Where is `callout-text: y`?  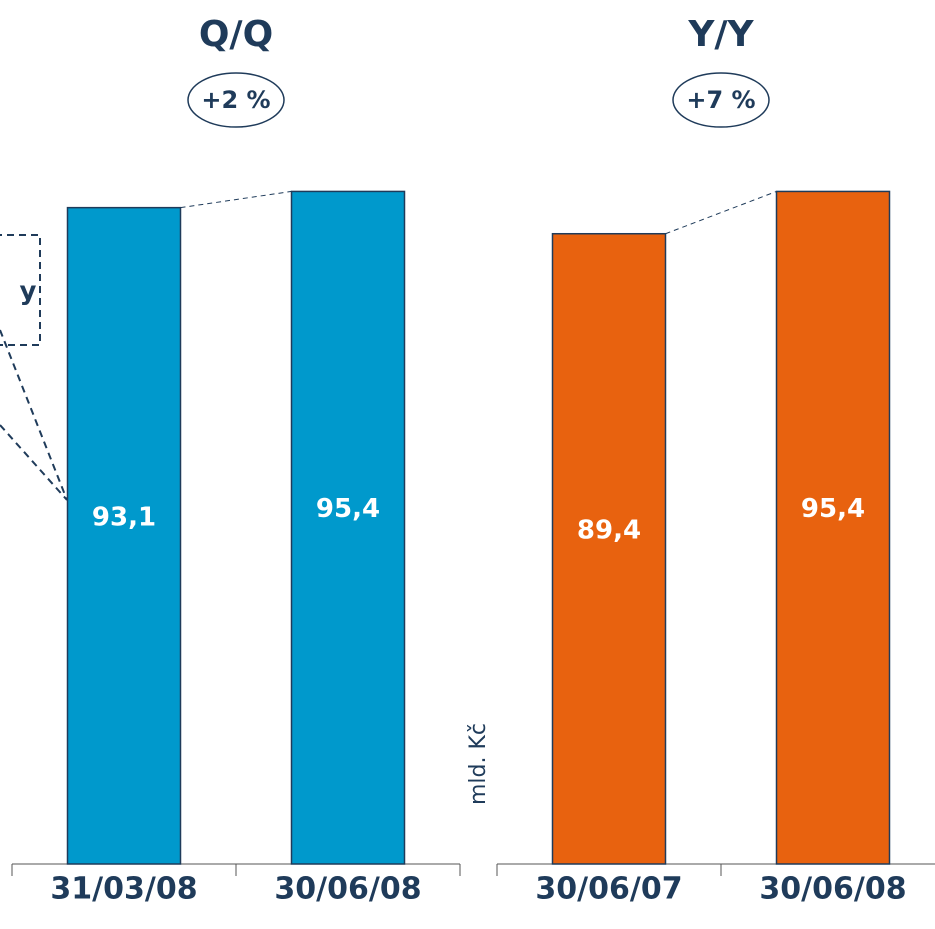
callout-text: y is located at coordinates (28, 292).